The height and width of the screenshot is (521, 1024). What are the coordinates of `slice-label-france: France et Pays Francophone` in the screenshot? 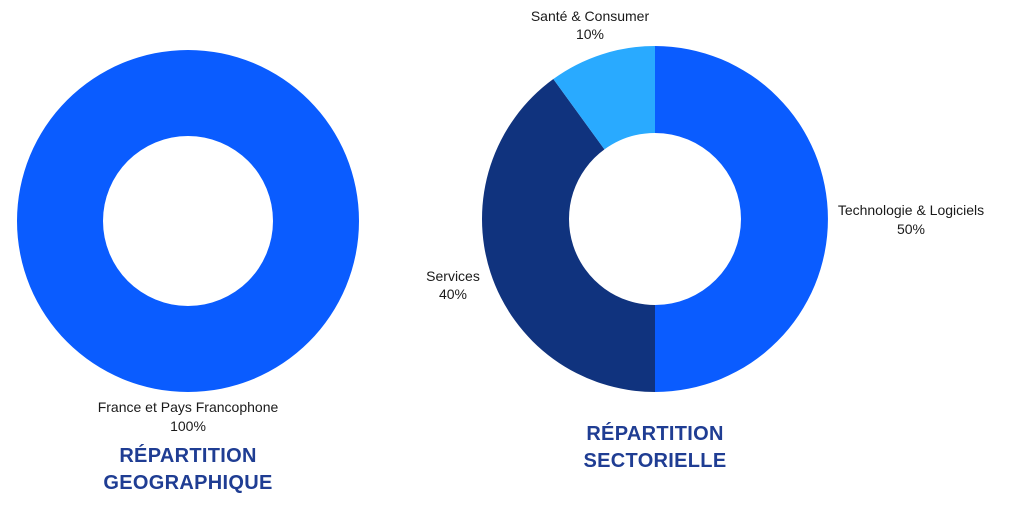 It's located at (188, 407).